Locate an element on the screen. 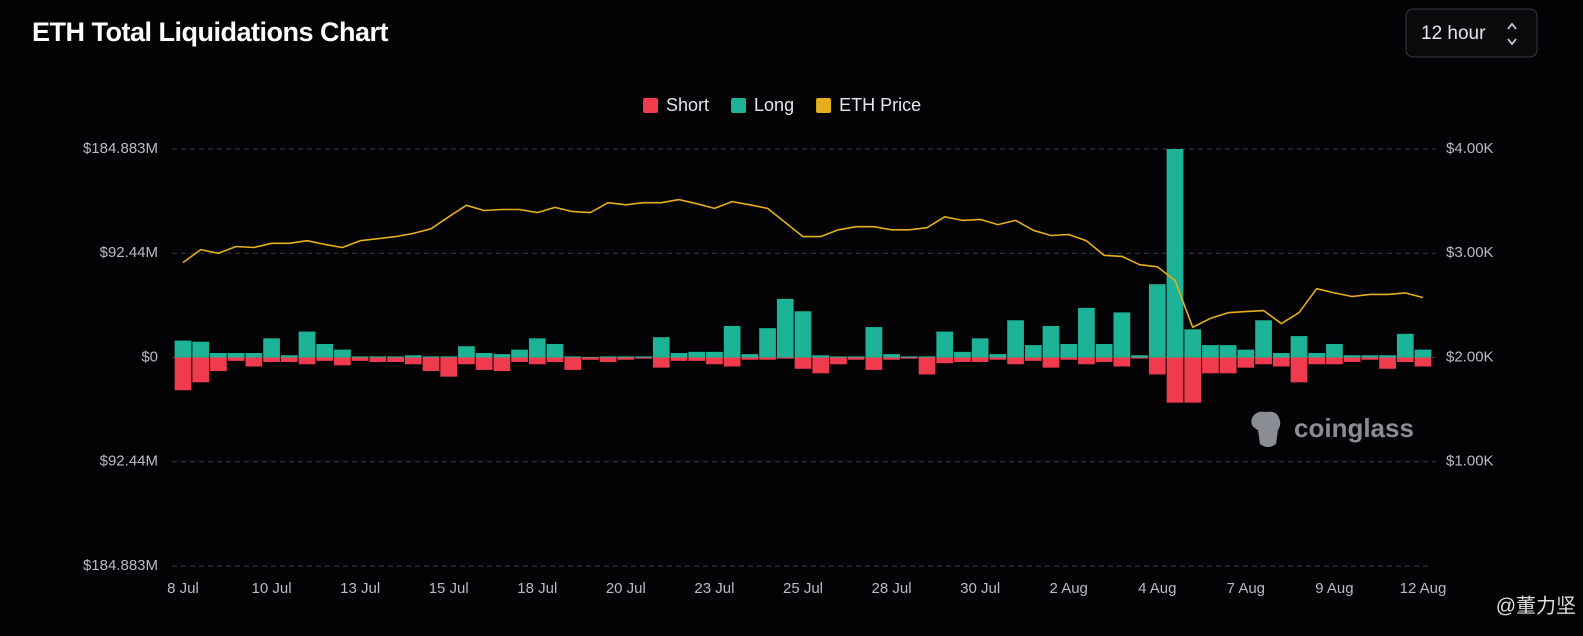 This screenshot has width=1583, height=636. x-tick-label: 13 Jul is located at coordinates (360, 588).